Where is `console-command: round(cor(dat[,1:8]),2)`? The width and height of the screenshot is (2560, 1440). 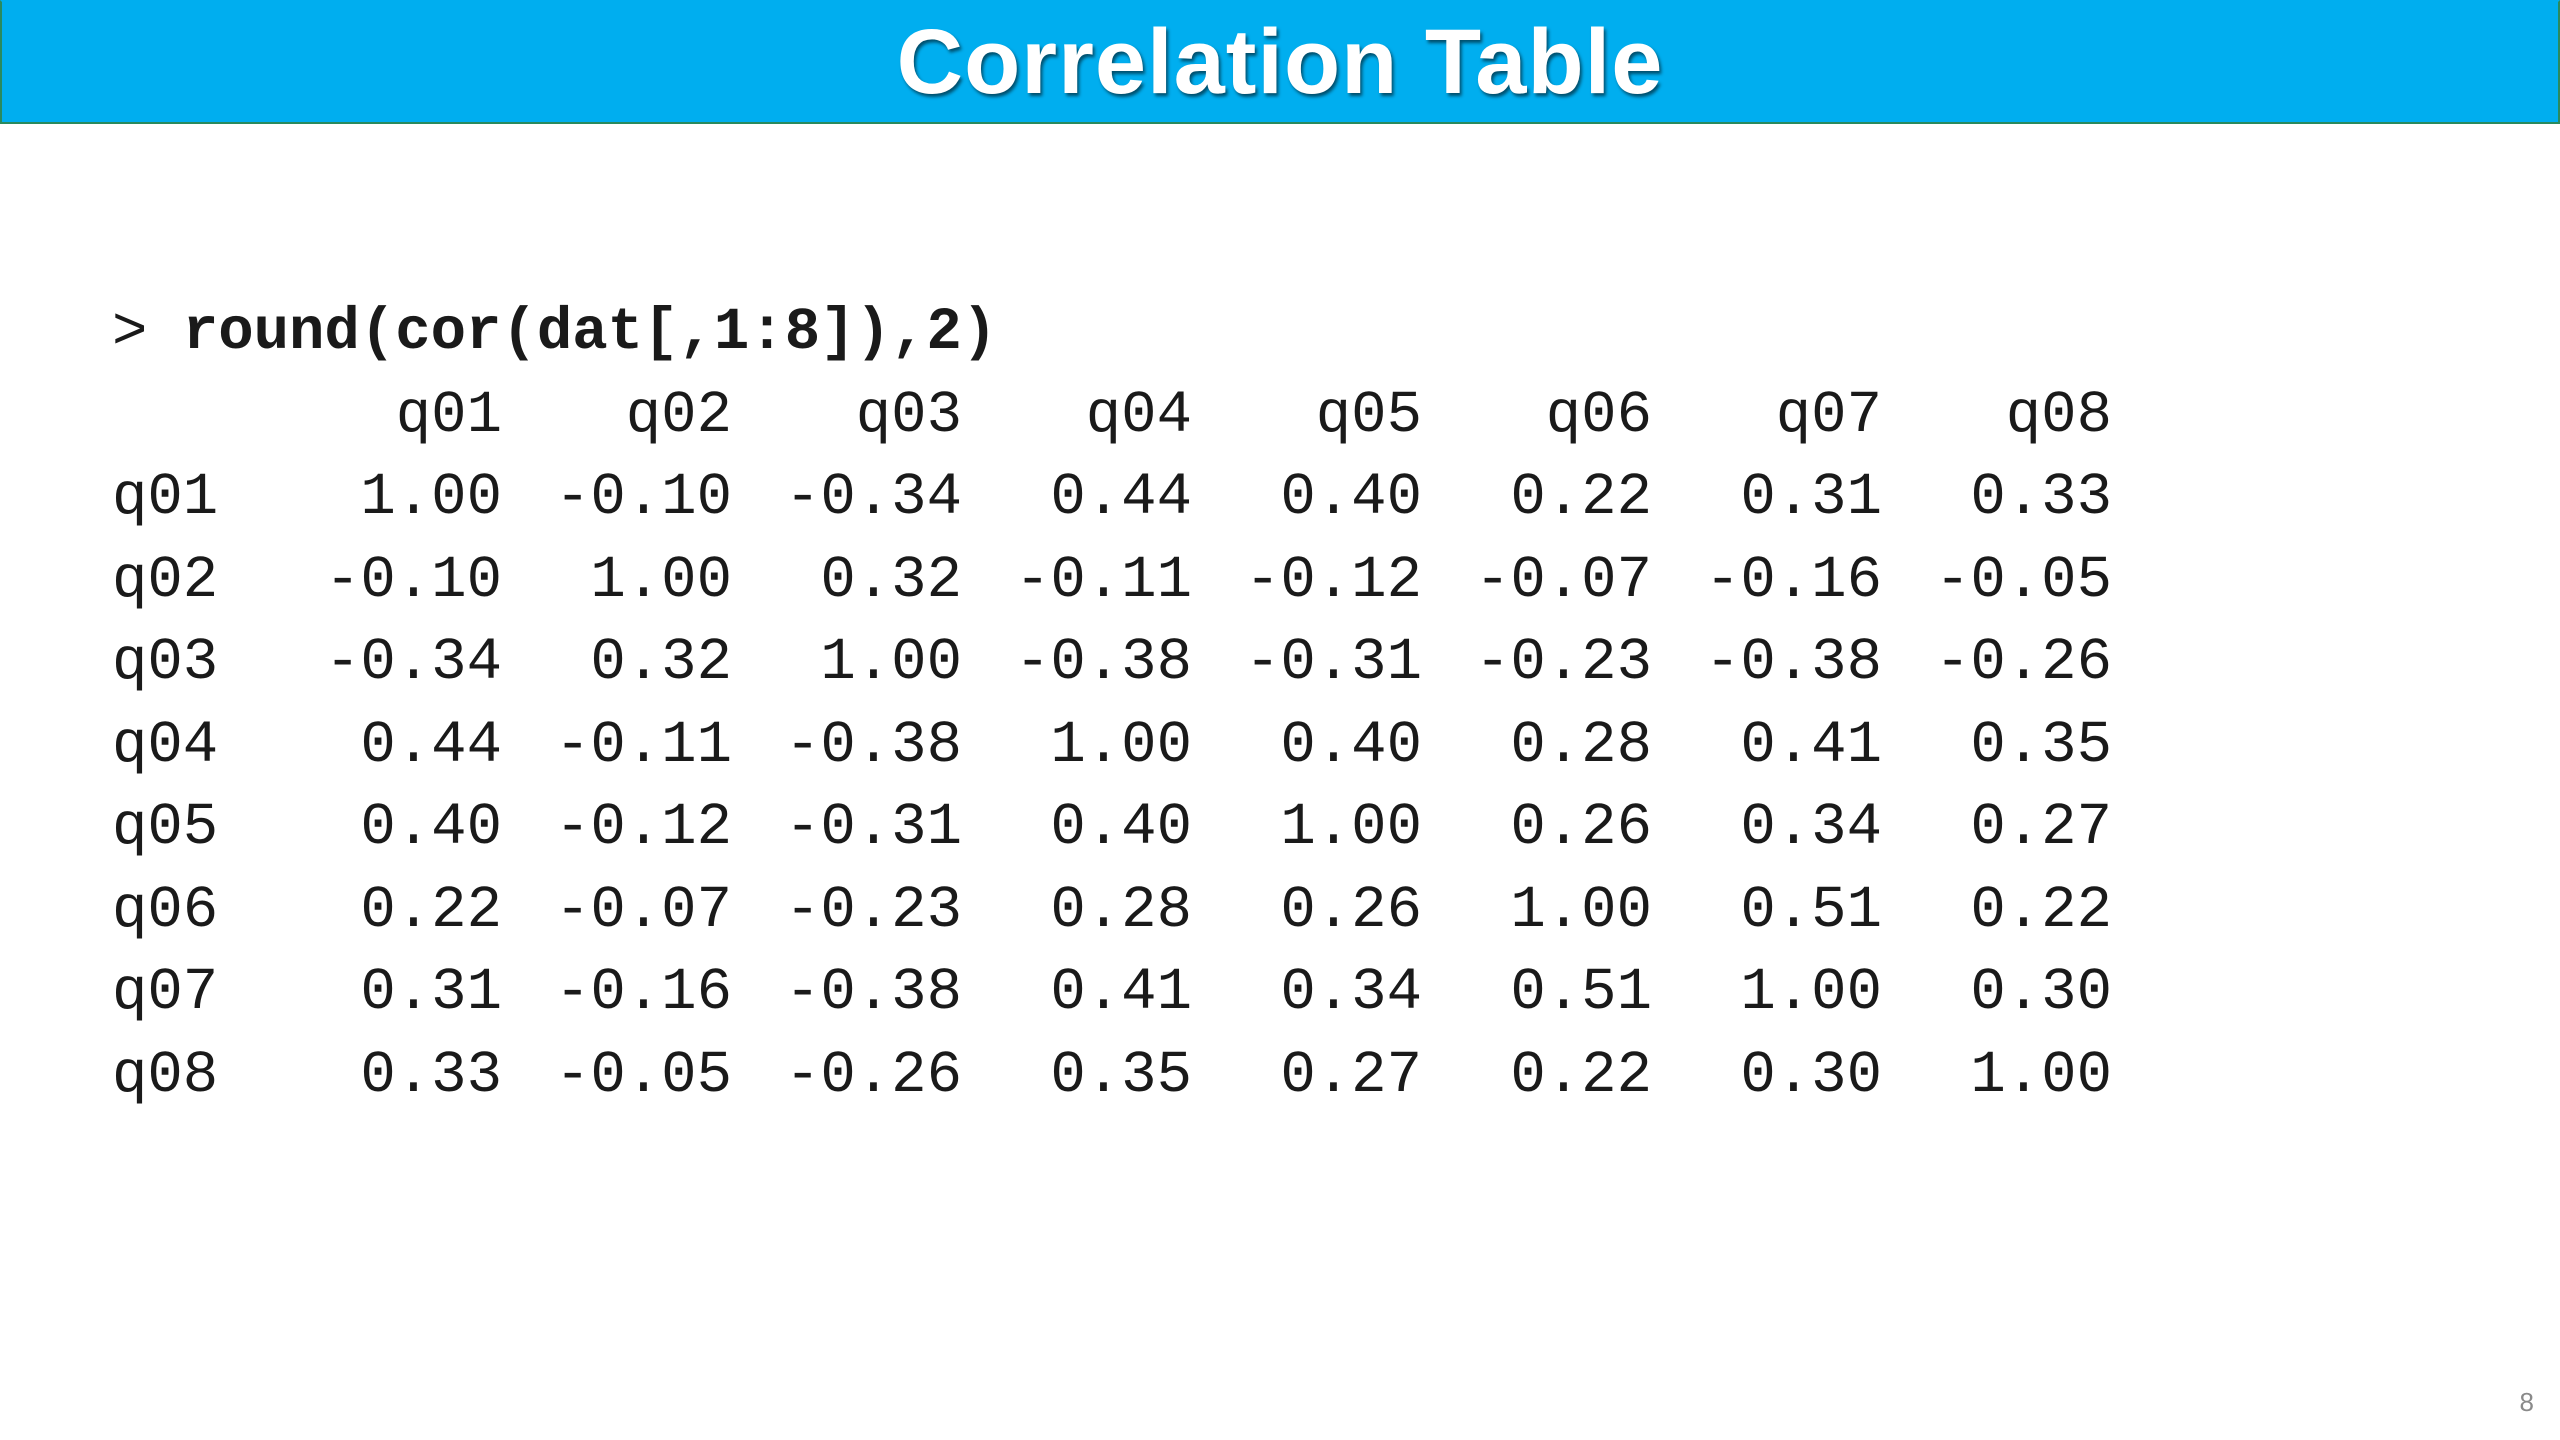
console-command: round(cor(dat[,1:8]),2) is located at coordinates (590, 332).